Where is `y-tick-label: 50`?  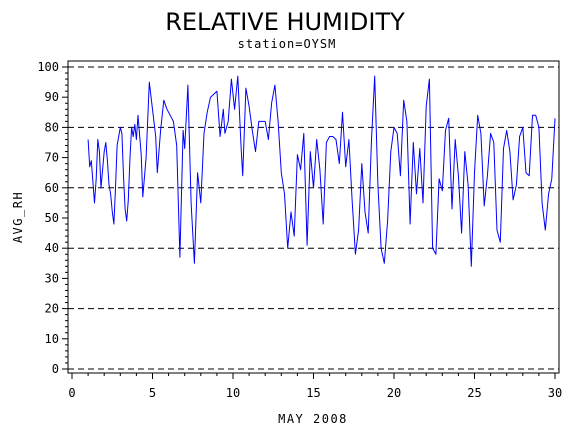
y-tick-label: 50 is located at coordinates (52, 218).